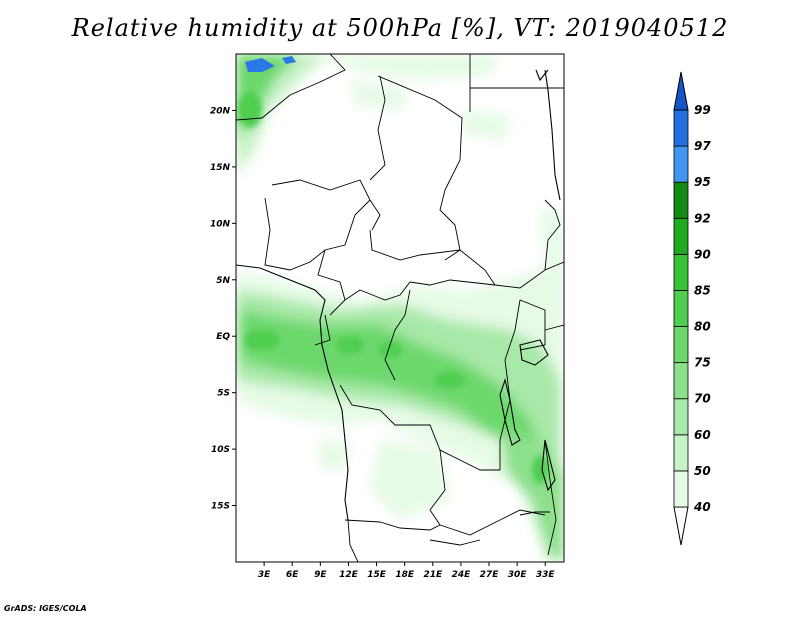 Image resolution: width=800 pixels, height=618 pixels. Describe the element at coordinates (292, 392) in the screenshot. I see `coast-guinea-gulf` at that location.